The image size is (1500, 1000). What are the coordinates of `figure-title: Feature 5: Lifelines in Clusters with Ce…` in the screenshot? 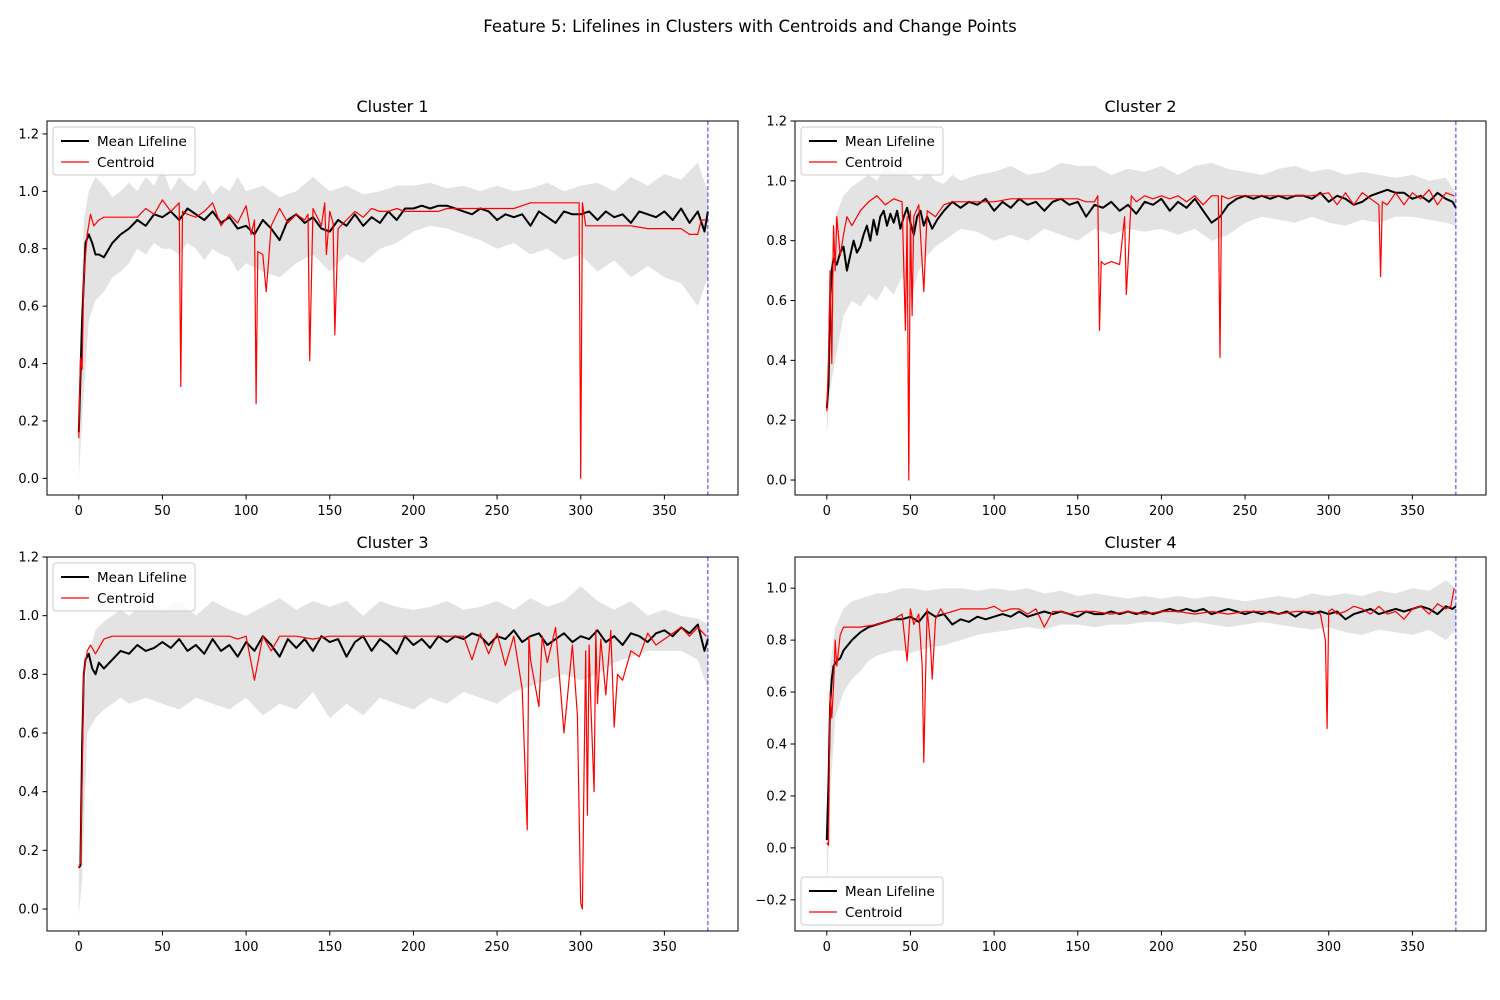 It's located at (750, 26).